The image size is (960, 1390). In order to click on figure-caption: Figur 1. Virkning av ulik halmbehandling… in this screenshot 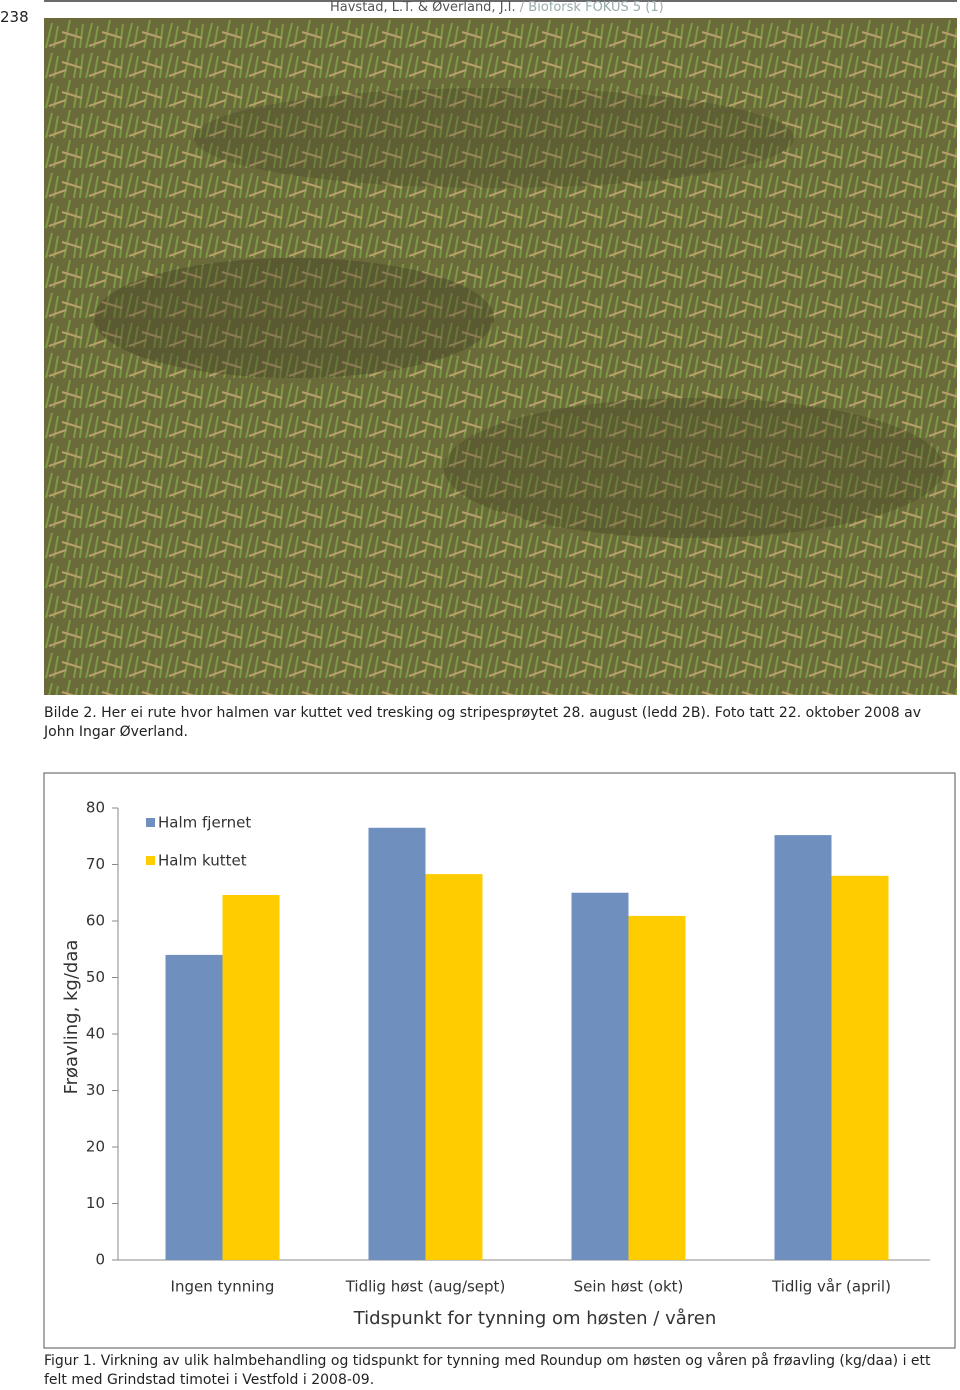, I will do `click(487, 1370)`.